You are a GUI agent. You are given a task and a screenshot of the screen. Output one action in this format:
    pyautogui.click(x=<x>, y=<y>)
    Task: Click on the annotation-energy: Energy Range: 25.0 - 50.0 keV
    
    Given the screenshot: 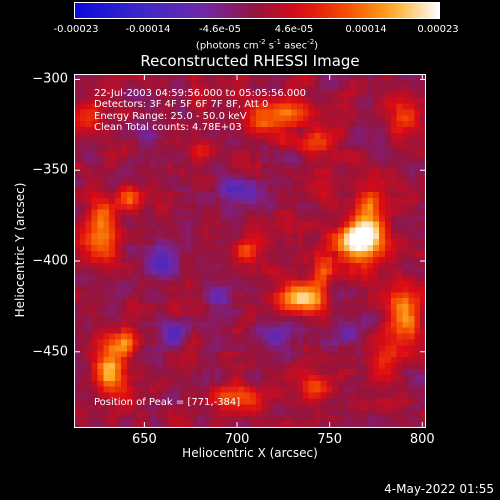 What is the action you would take?
    pyautogui.click(x=170, y=116)
    